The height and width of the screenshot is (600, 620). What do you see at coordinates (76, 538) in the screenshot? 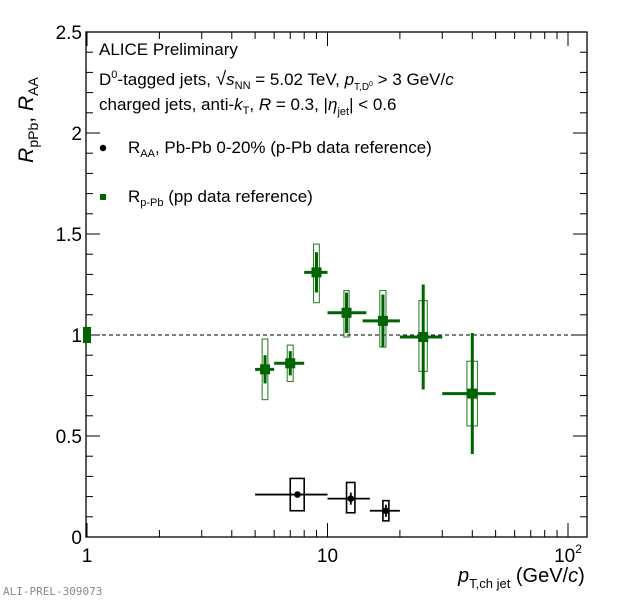
I see `y-tick-label: 0` at bounding box center [76, 538].